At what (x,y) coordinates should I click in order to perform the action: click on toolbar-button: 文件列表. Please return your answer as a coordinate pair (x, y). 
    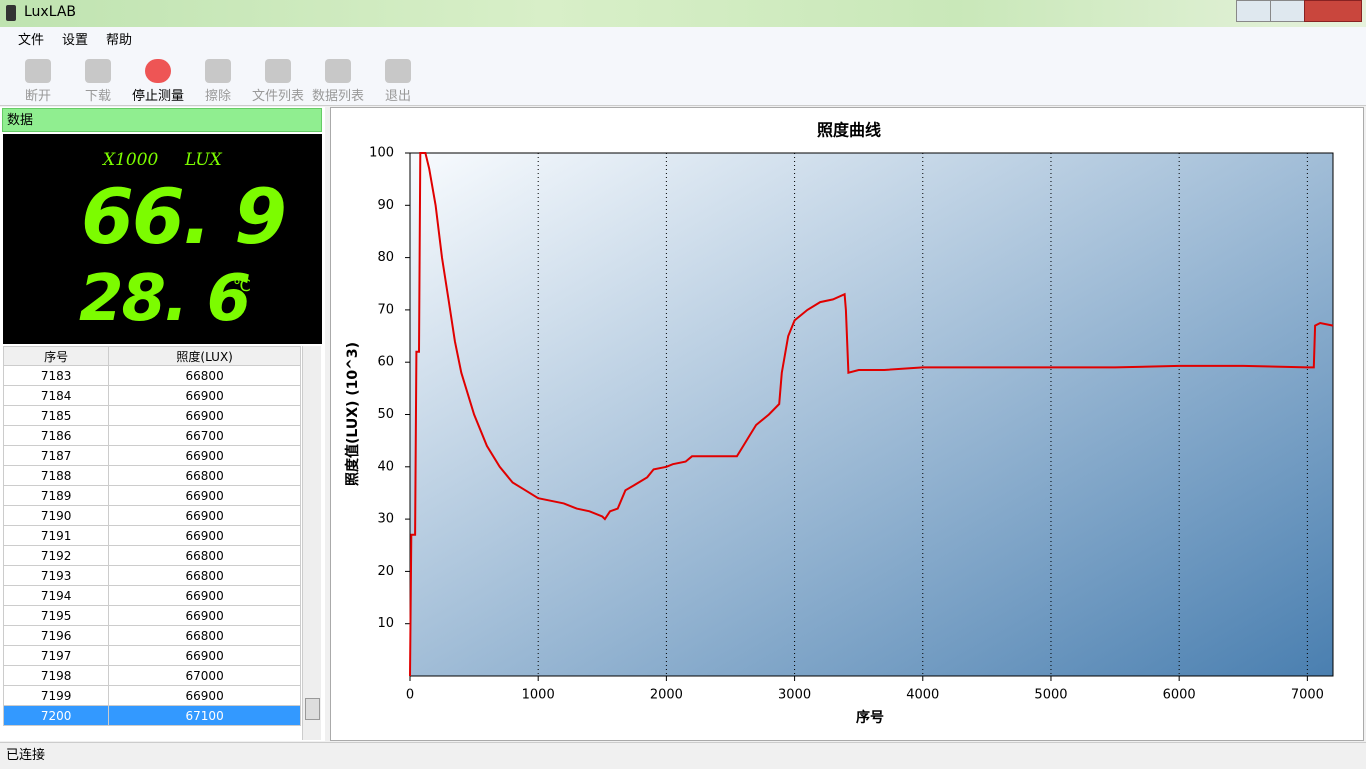
    Looking at the image, I should click on (278, 80).